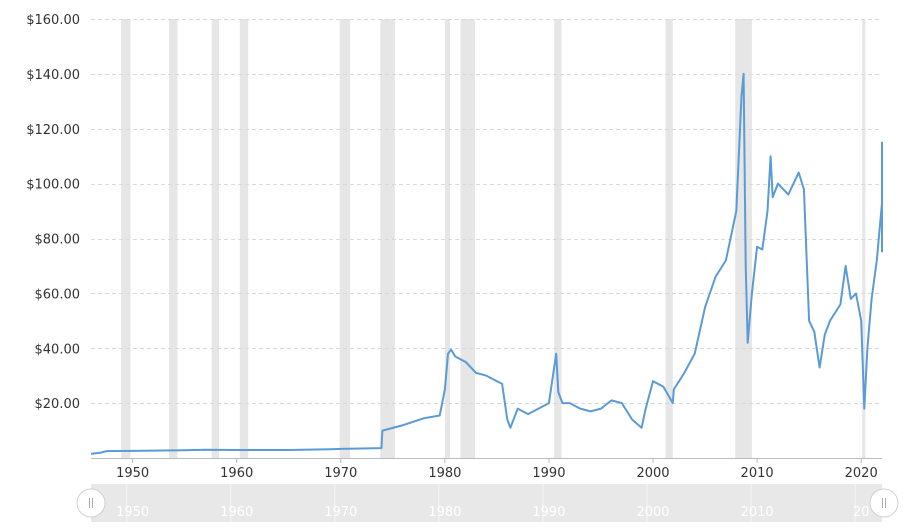 Image resolution: width=904 pixels, height=530 pixels. What do you see at coordinates (492, 503) in the screenshot?
I see `navigator-ticks: 1950 1960 1970 1980 1990 2000 2010 20` at bounding box center [492, 503].